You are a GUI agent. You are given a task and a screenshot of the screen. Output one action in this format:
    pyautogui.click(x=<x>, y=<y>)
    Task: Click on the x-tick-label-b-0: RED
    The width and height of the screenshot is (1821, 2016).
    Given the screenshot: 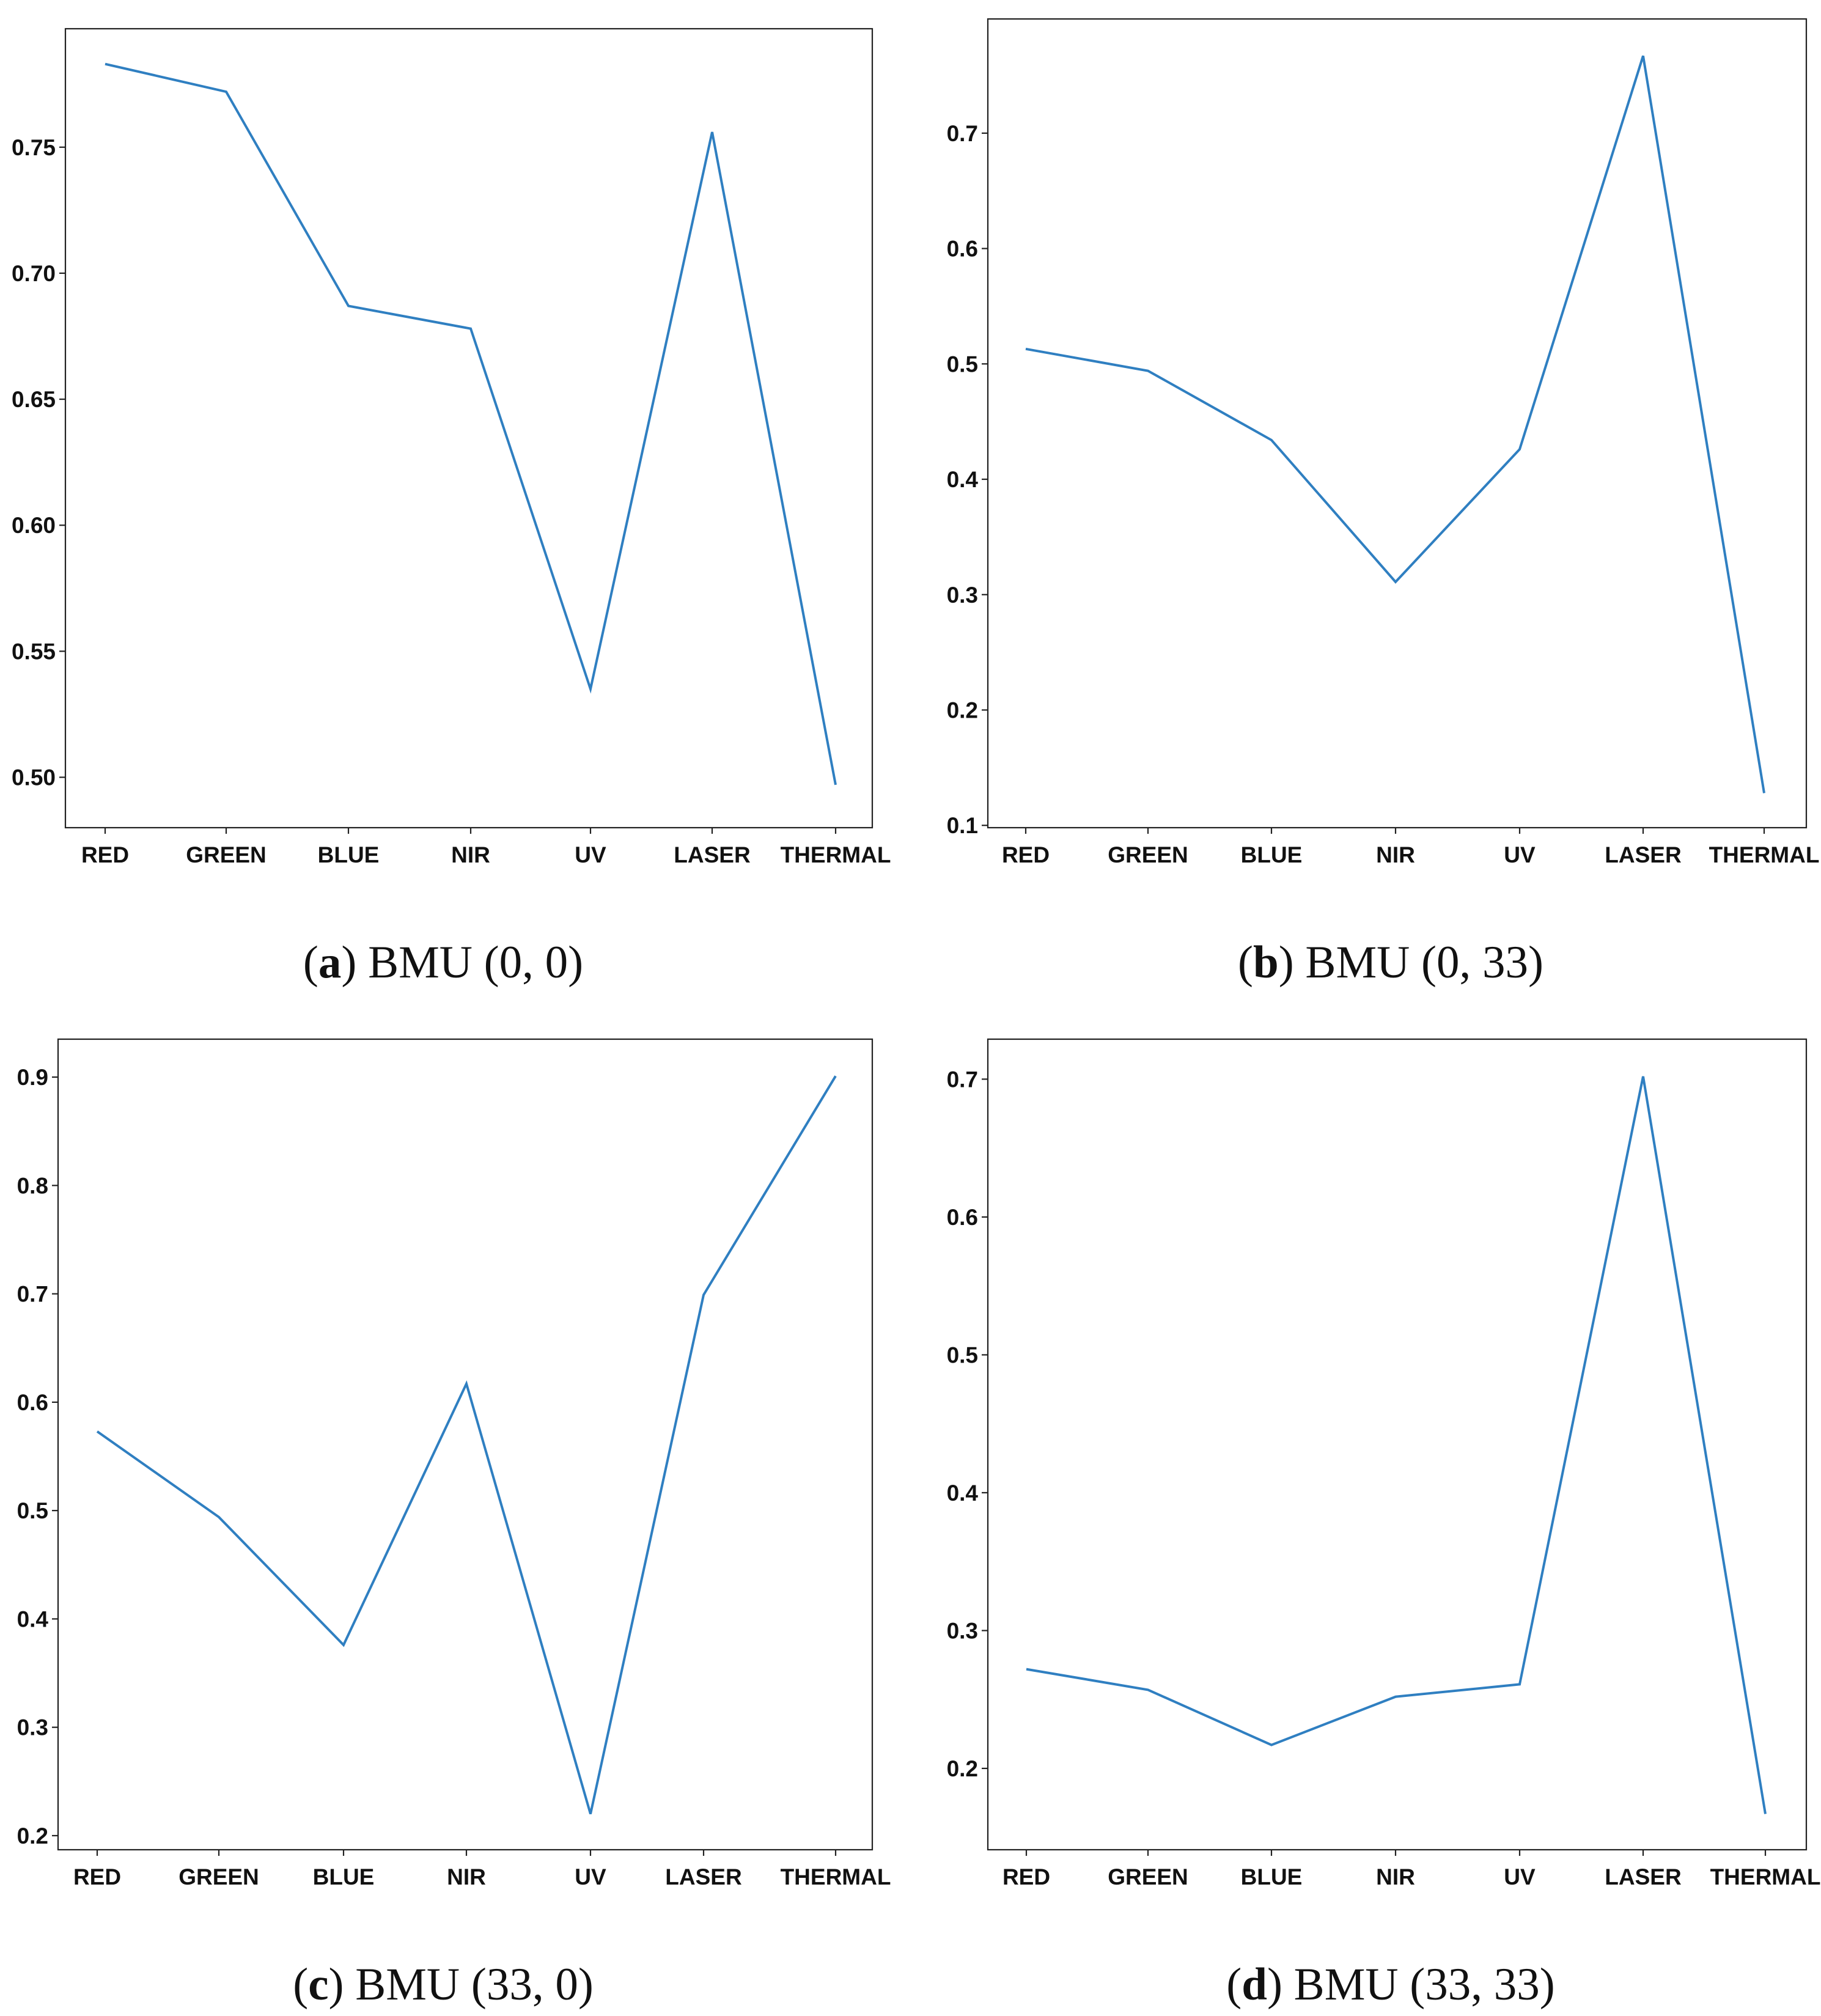 What is the action you would take?
    pyautogui.click(x=1026, y=855)
    